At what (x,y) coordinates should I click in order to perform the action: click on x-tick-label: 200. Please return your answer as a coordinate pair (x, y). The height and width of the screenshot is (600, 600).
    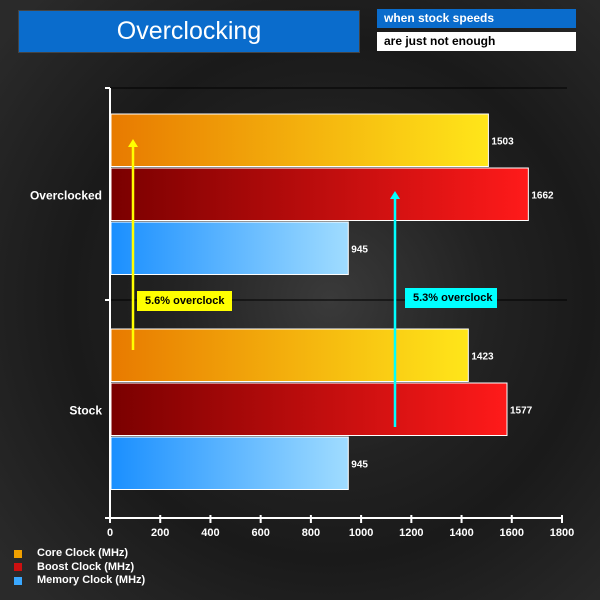
    Looking at the image, I should click on (160, 533).